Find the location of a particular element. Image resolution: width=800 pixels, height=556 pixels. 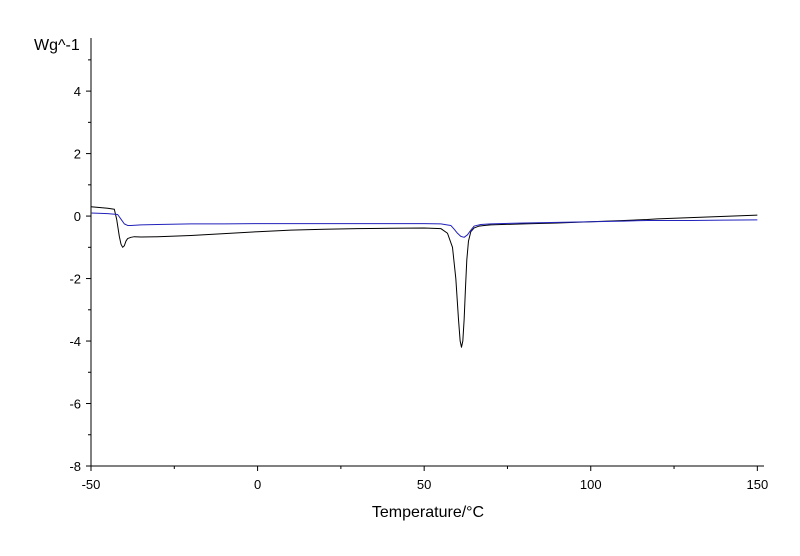

x-tick-label: -50 is located at coordinates (91, 484).